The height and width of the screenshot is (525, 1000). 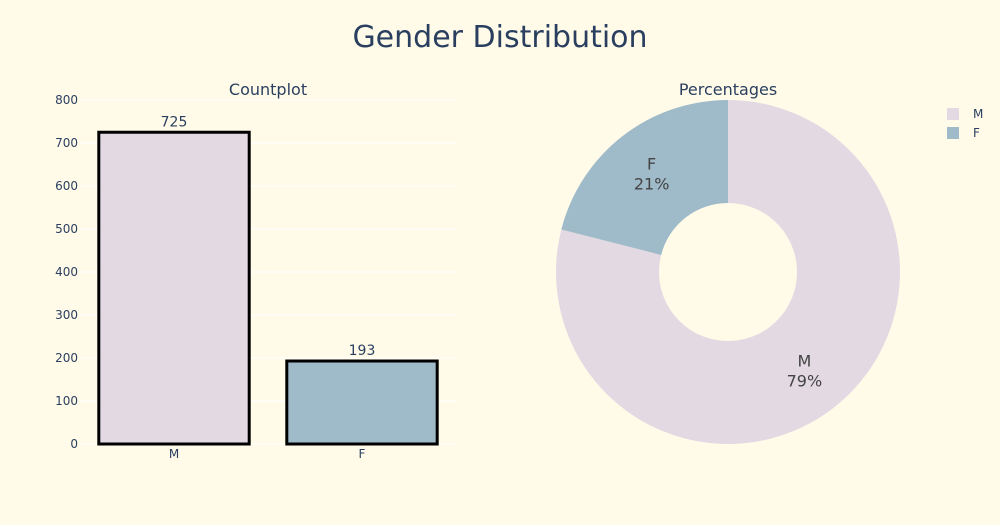 What do you see at coordinates (362, 402) in the screenshot?
I see `bar-f` at bounding box center [362, 402].